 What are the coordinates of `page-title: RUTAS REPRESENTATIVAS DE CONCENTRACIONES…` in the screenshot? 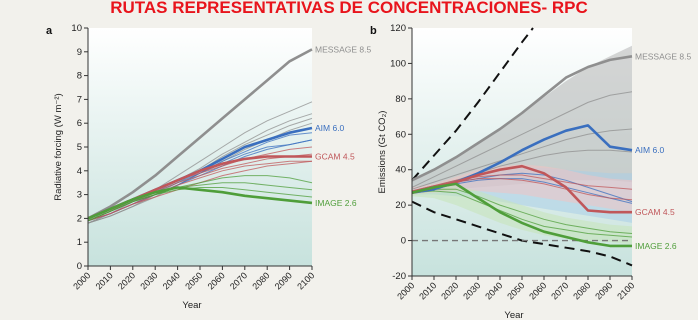 It's located at (349, 8).